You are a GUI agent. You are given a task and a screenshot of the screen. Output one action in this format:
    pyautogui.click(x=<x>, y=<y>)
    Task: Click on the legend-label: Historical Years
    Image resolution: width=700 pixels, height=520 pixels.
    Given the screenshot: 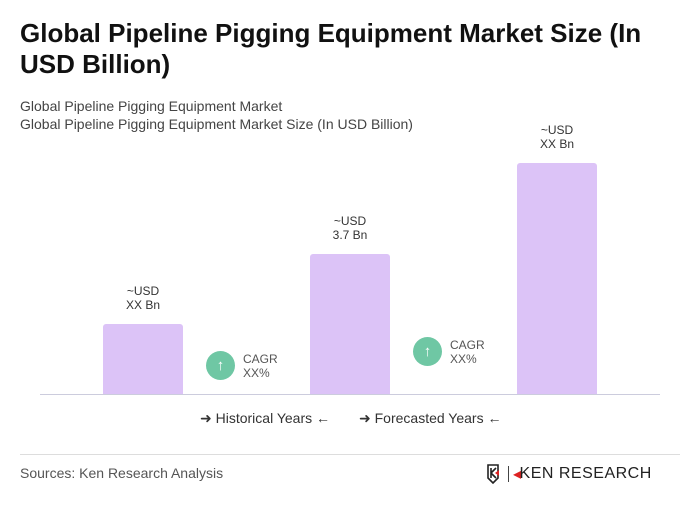 What is the action you would take?
    pyautogui.click(x=264, y=418)
    